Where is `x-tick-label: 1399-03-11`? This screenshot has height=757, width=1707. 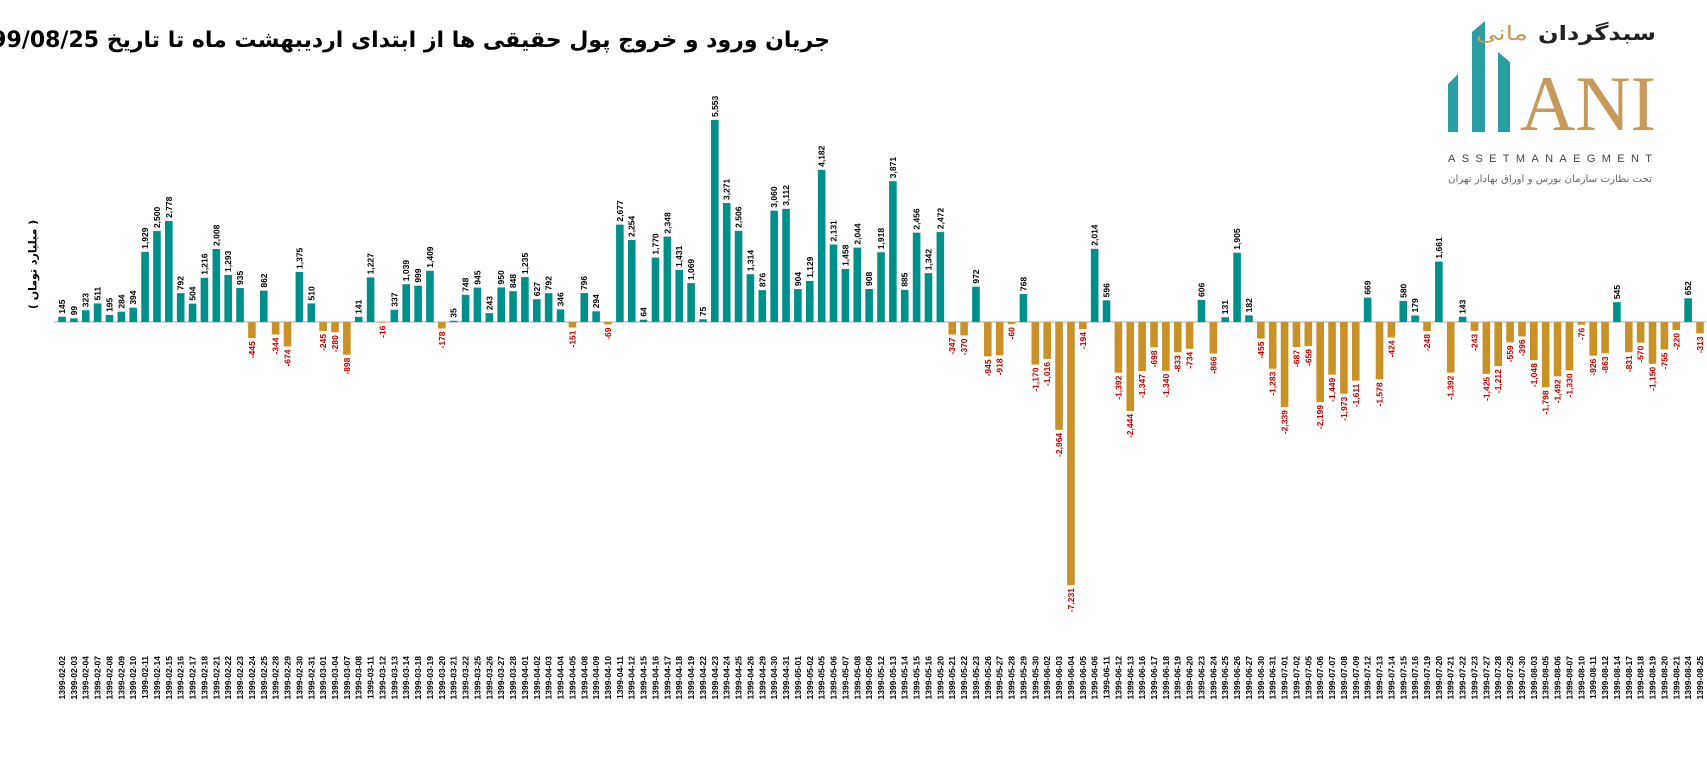 x-tick-label: 1399-03-11 is located at coordinates (371, 677).